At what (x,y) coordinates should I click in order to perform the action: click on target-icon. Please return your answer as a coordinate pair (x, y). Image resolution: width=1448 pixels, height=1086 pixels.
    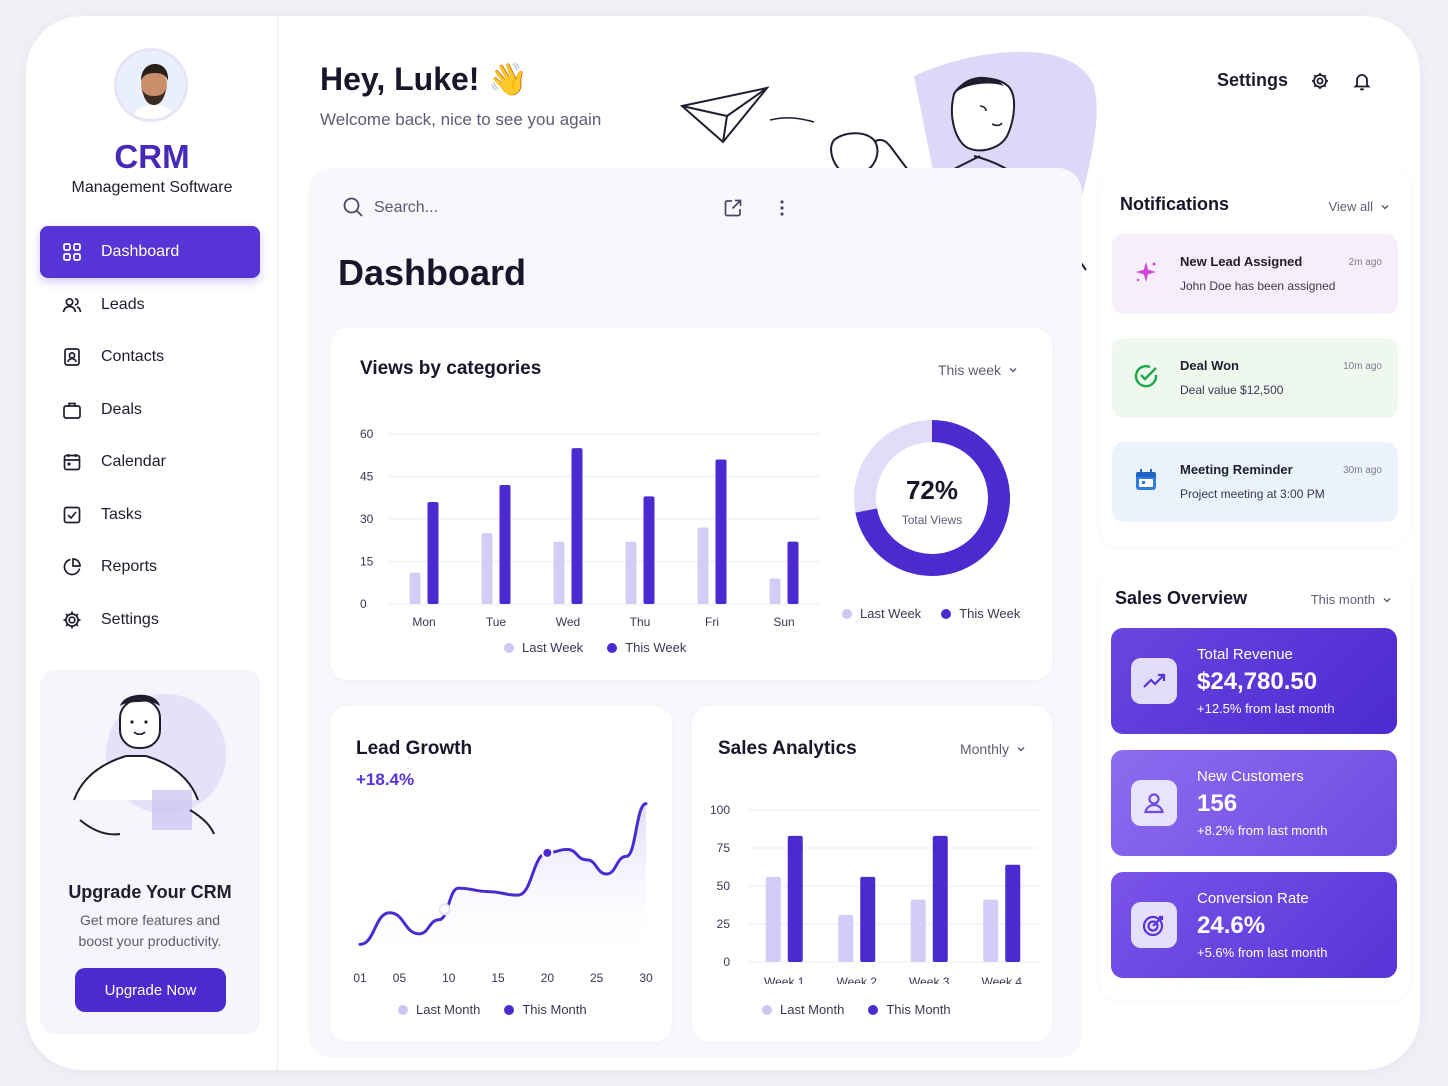
    Looking at the image, I should click on (1153, 926).